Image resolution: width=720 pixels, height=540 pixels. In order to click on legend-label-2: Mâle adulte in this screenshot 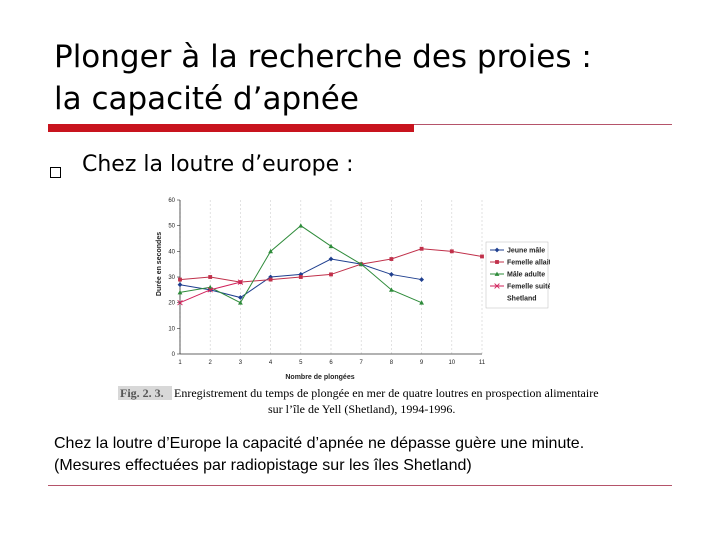, I will do `click(526, 275)`.